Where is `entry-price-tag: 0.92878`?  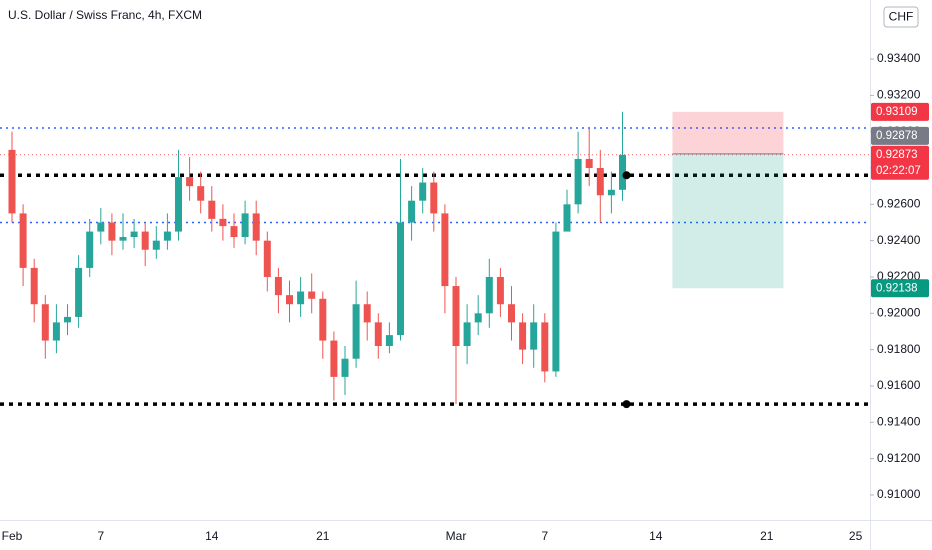 entry-price-tag: 0.92878 is located at coordinates (897, 136).